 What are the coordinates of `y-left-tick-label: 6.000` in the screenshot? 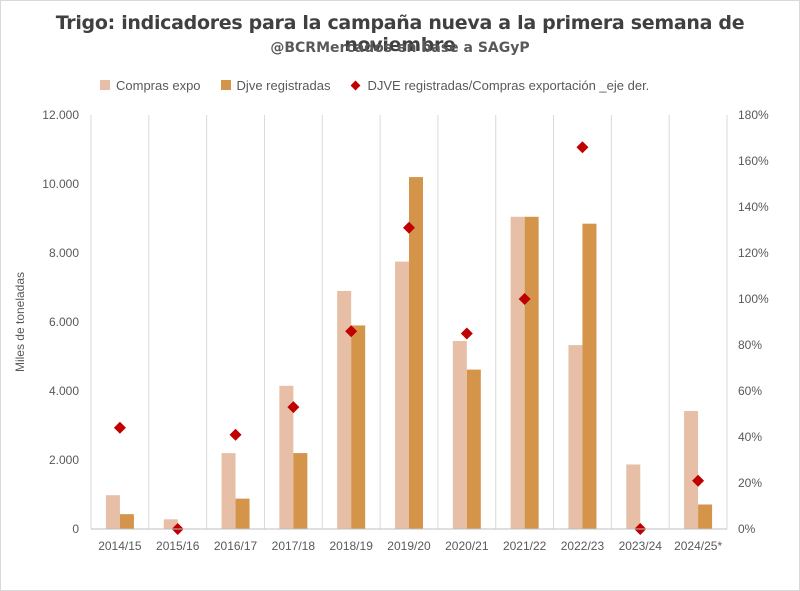 It's located at (64, 322).